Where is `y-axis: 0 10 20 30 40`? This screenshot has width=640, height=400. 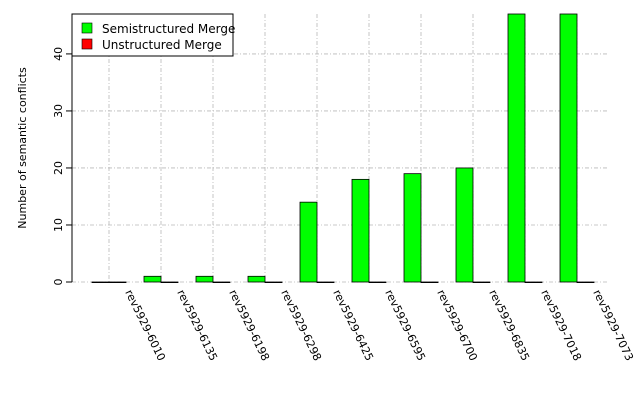 y-axis: 0 10 20 30 40 is located at coordinates (62, 166).